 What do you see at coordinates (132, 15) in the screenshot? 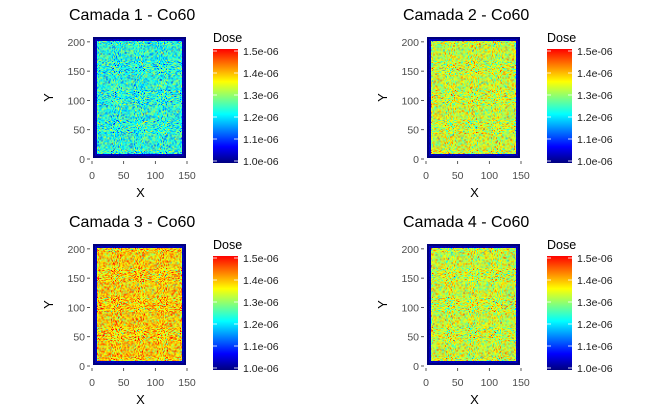
I see `chart-title: Camada 1 - Co60` at bounding box center [132, 15].